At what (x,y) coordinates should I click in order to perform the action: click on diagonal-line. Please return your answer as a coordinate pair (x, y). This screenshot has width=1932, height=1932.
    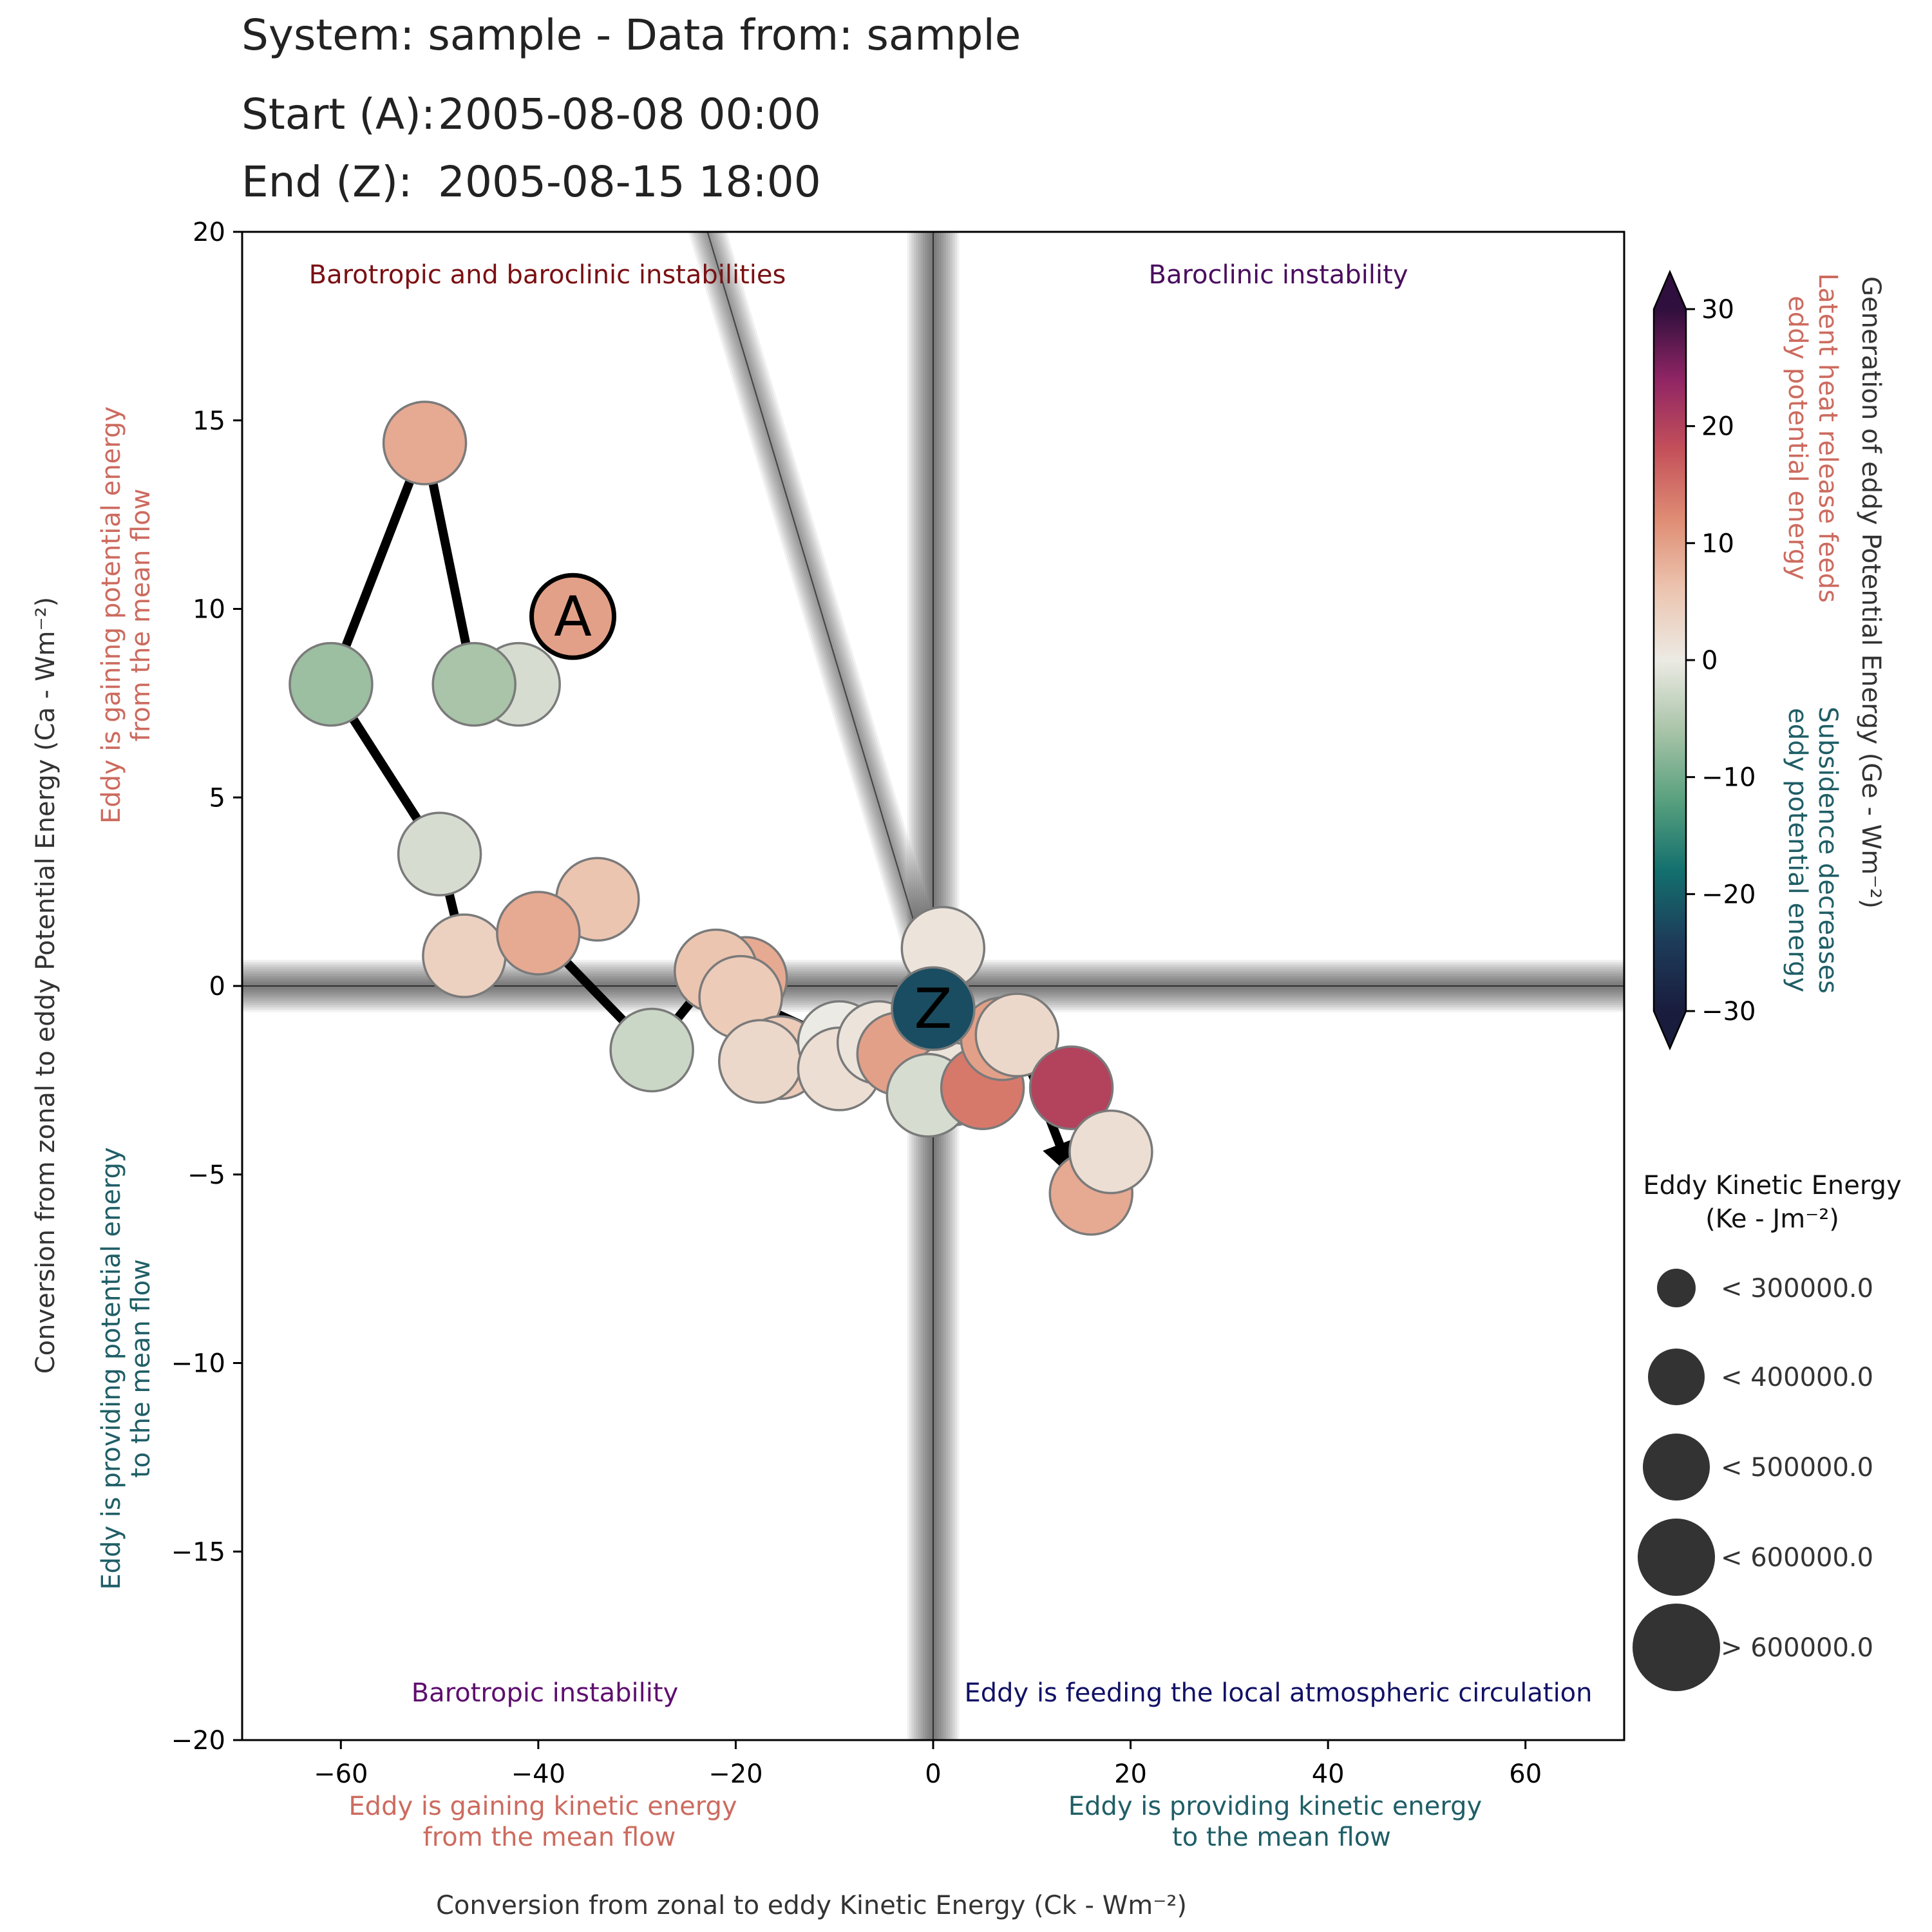
    Looking at the image, I should click on (820, 609).